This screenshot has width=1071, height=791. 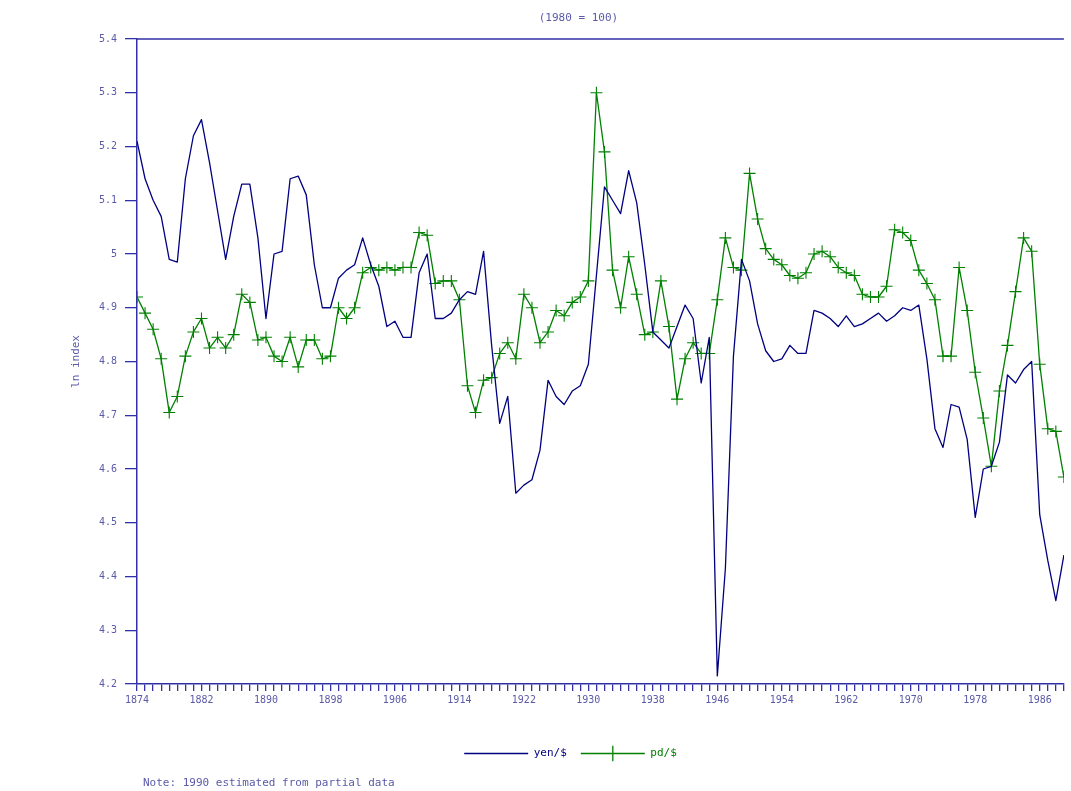 I want to click on y-tick-label: 4.2, so click(x=107, y=683).